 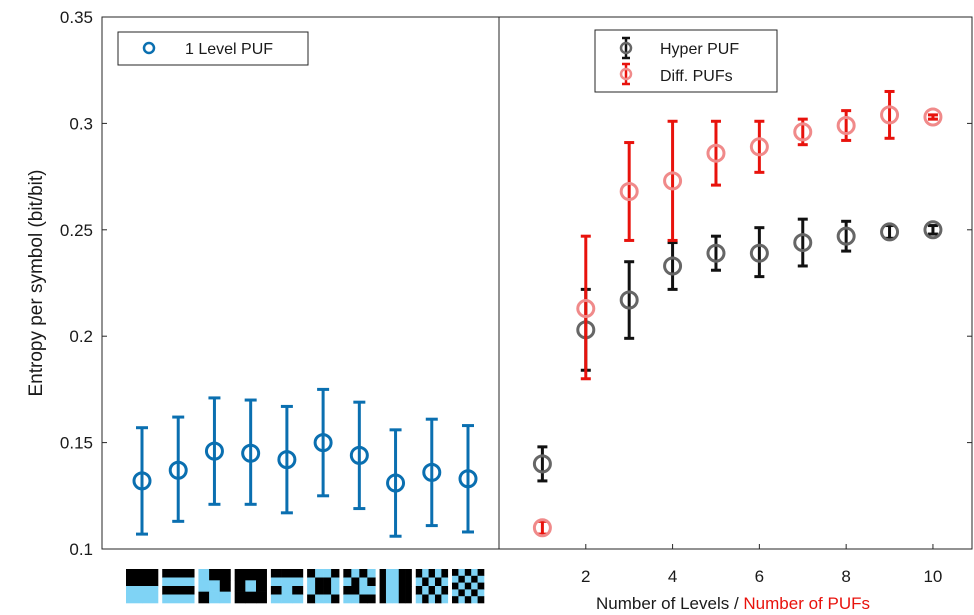 I want to click on x-tick-label: 8, so click(x=845, y=576).